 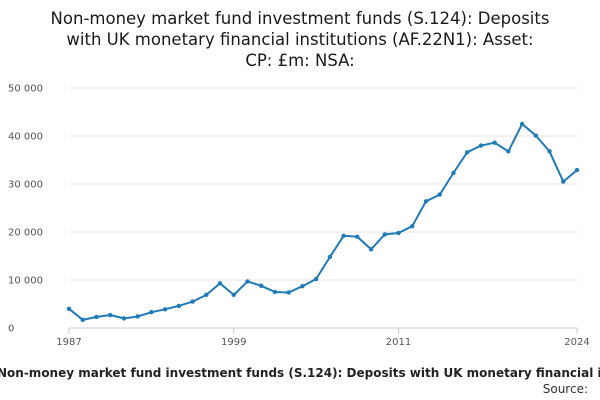 What do you see at coordinates (300, 60) in the screenshot?
I see `chart-title-line-3: CP: £m: NSA:` at bounding box center [300, 60].